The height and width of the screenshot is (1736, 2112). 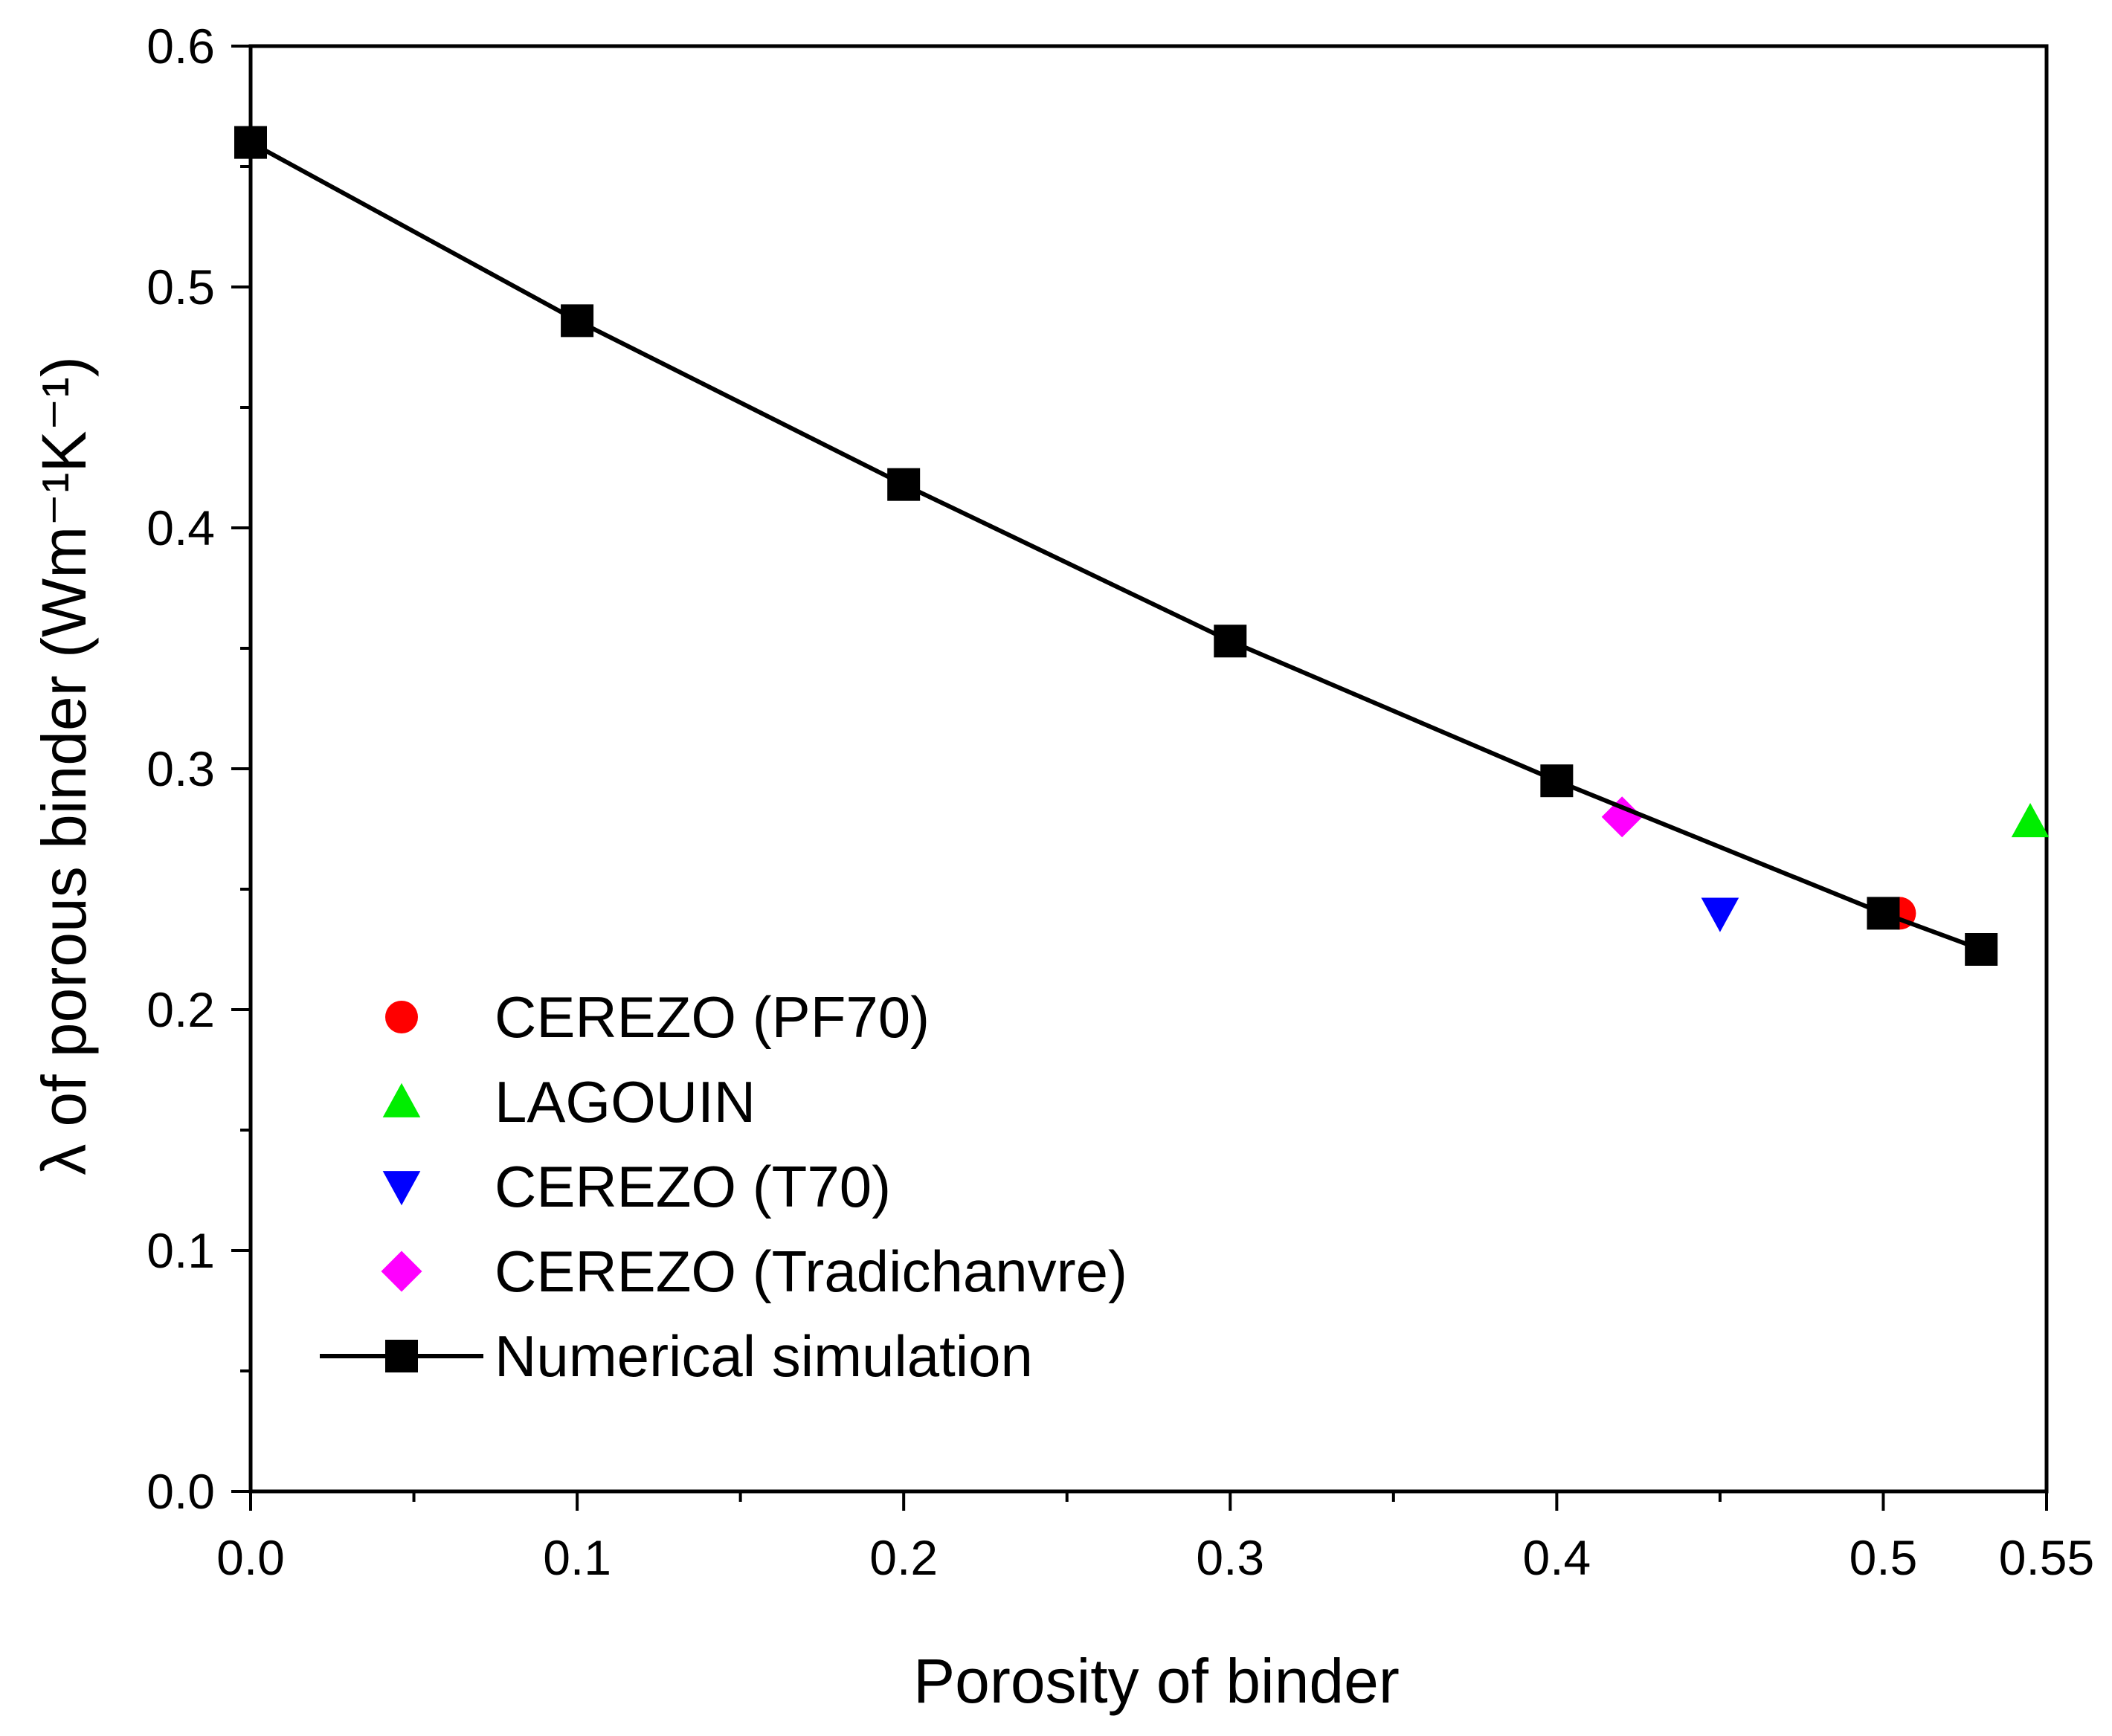 I want to click on y-tick-label: 0.0, so click(x=181, y=1491).